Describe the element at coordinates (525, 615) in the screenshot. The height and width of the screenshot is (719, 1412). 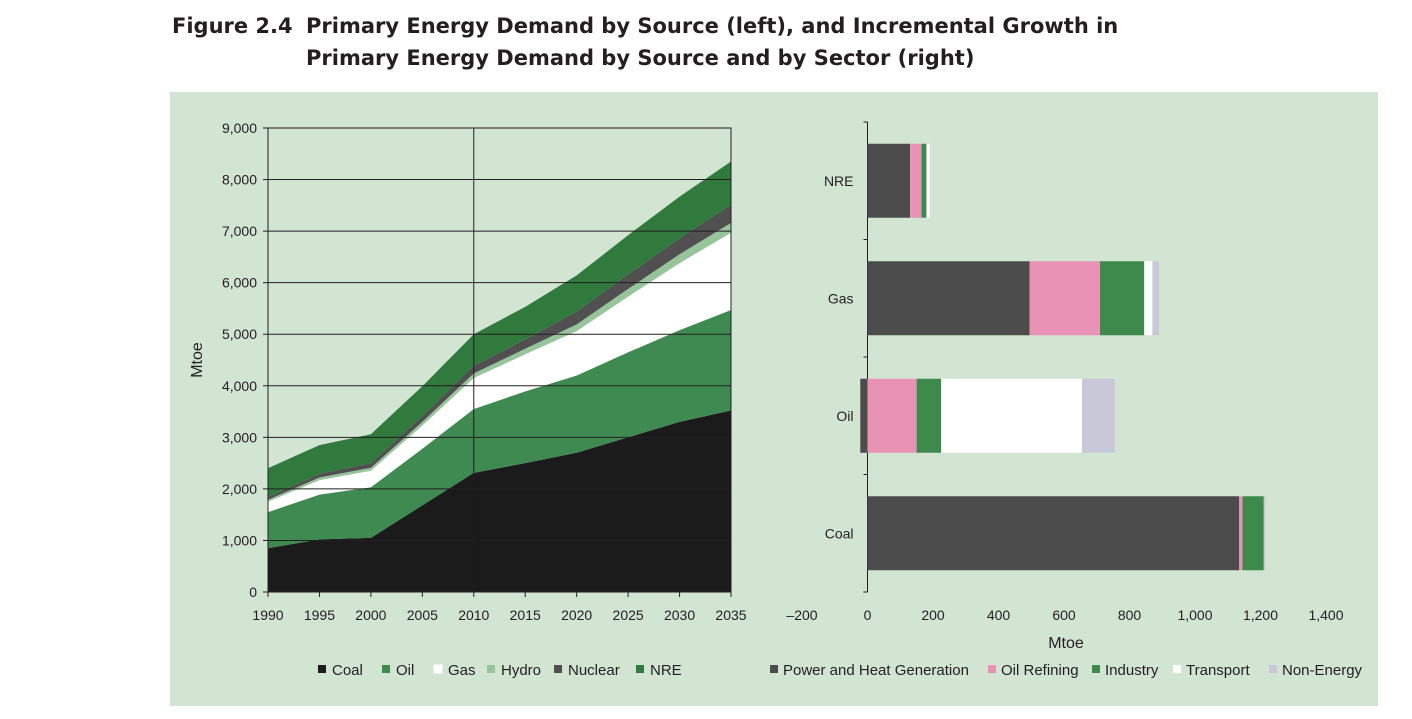
I see `area-x-tick-label: 2015` at that location.